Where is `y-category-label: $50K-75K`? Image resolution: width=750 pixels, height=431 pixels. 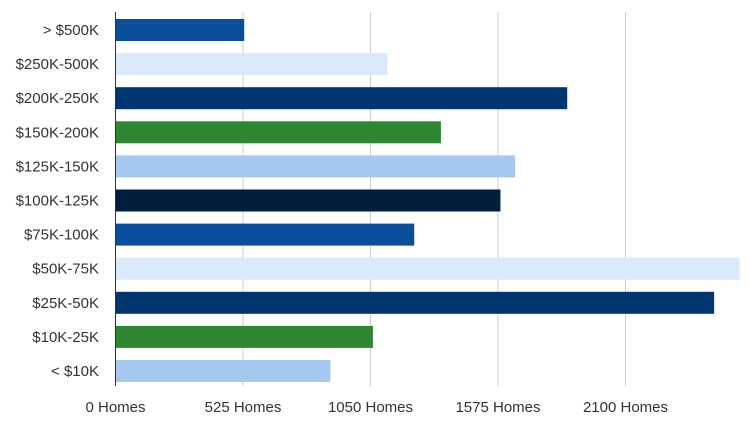 y-category-label: $50K-75K is located at coordinates (65, 269).